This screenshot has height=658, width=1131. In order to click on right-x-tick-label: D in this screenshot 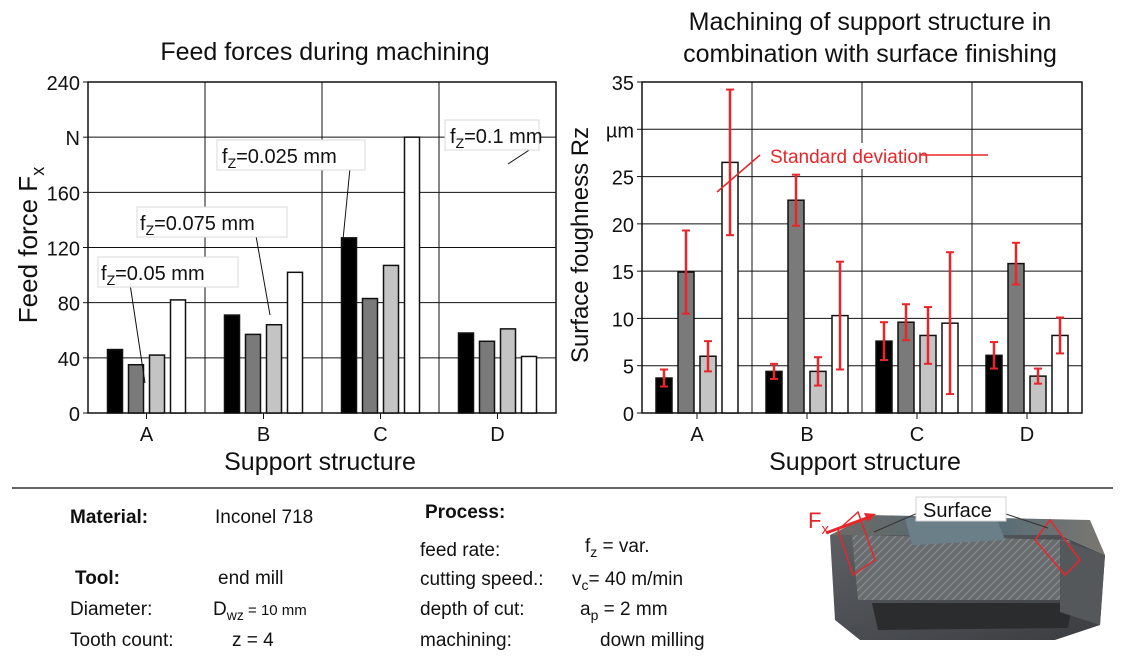, I will do `click(1027, 435)`.